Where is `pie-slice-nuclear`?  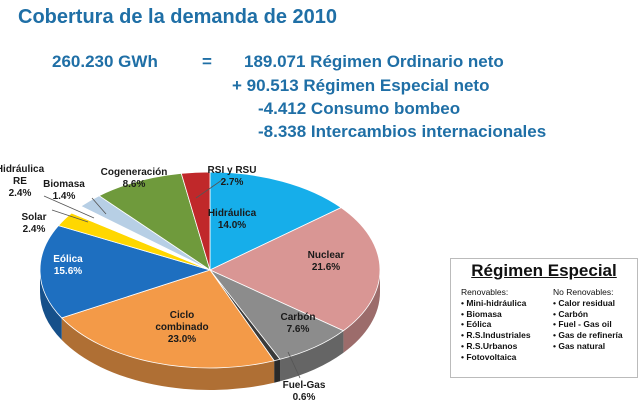 pie-slice-nuclear is located at coordinates (295, 269).